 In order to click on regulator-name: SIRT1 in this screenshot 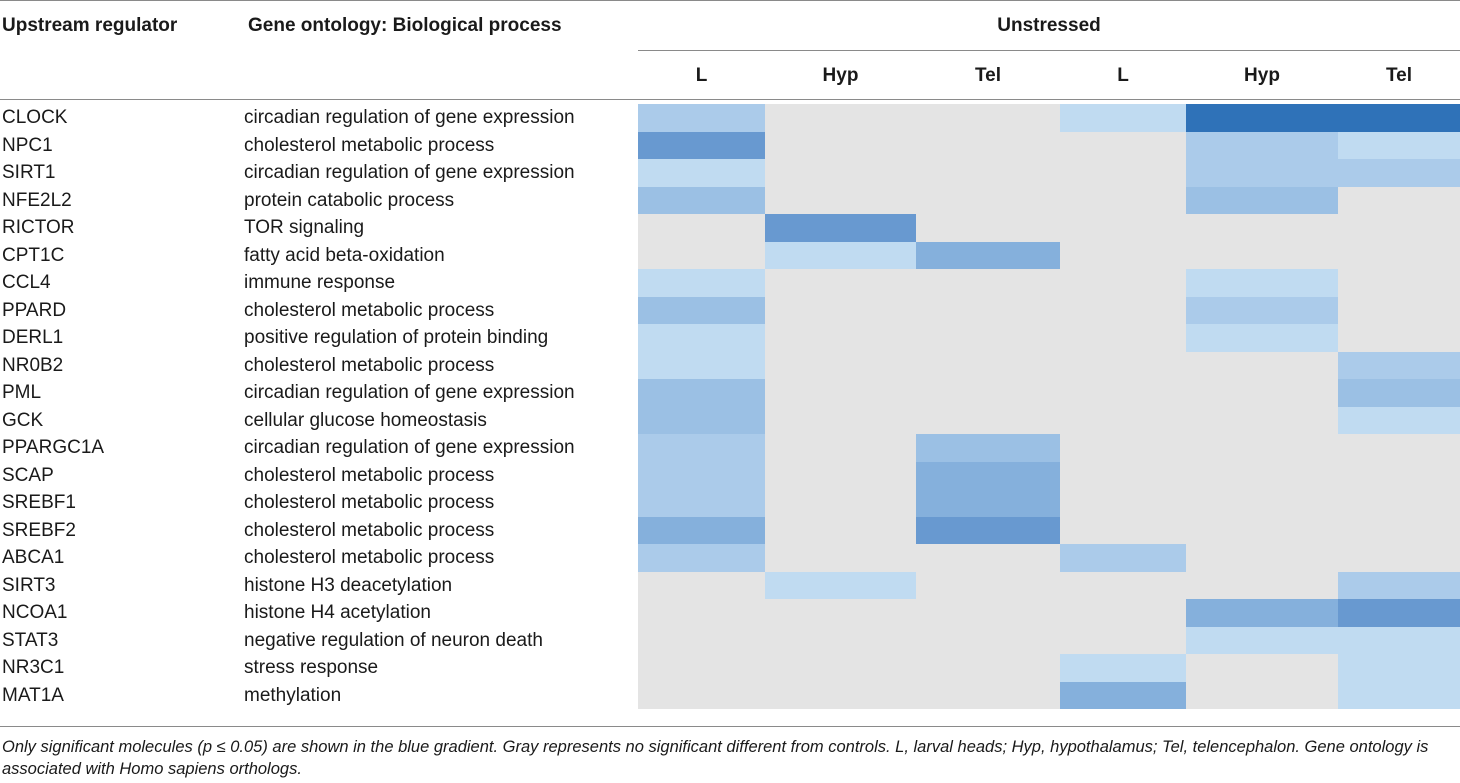, I will do `click(29, 172)`.